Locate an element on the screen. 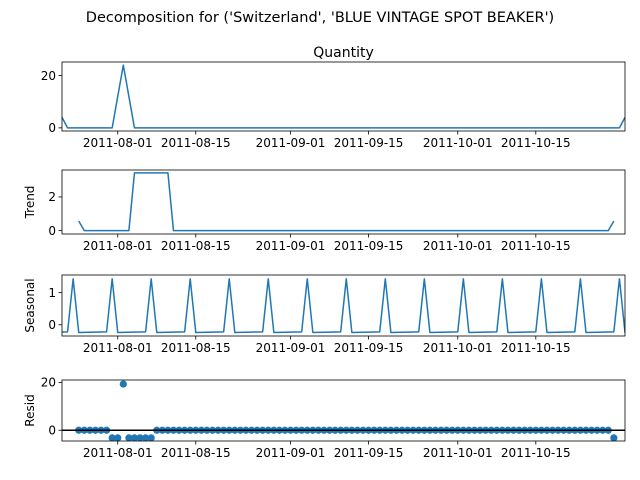 Image resolution: width=640 pixels, height=480 pixels. seasonal-data is located at coordinates (343, 306).